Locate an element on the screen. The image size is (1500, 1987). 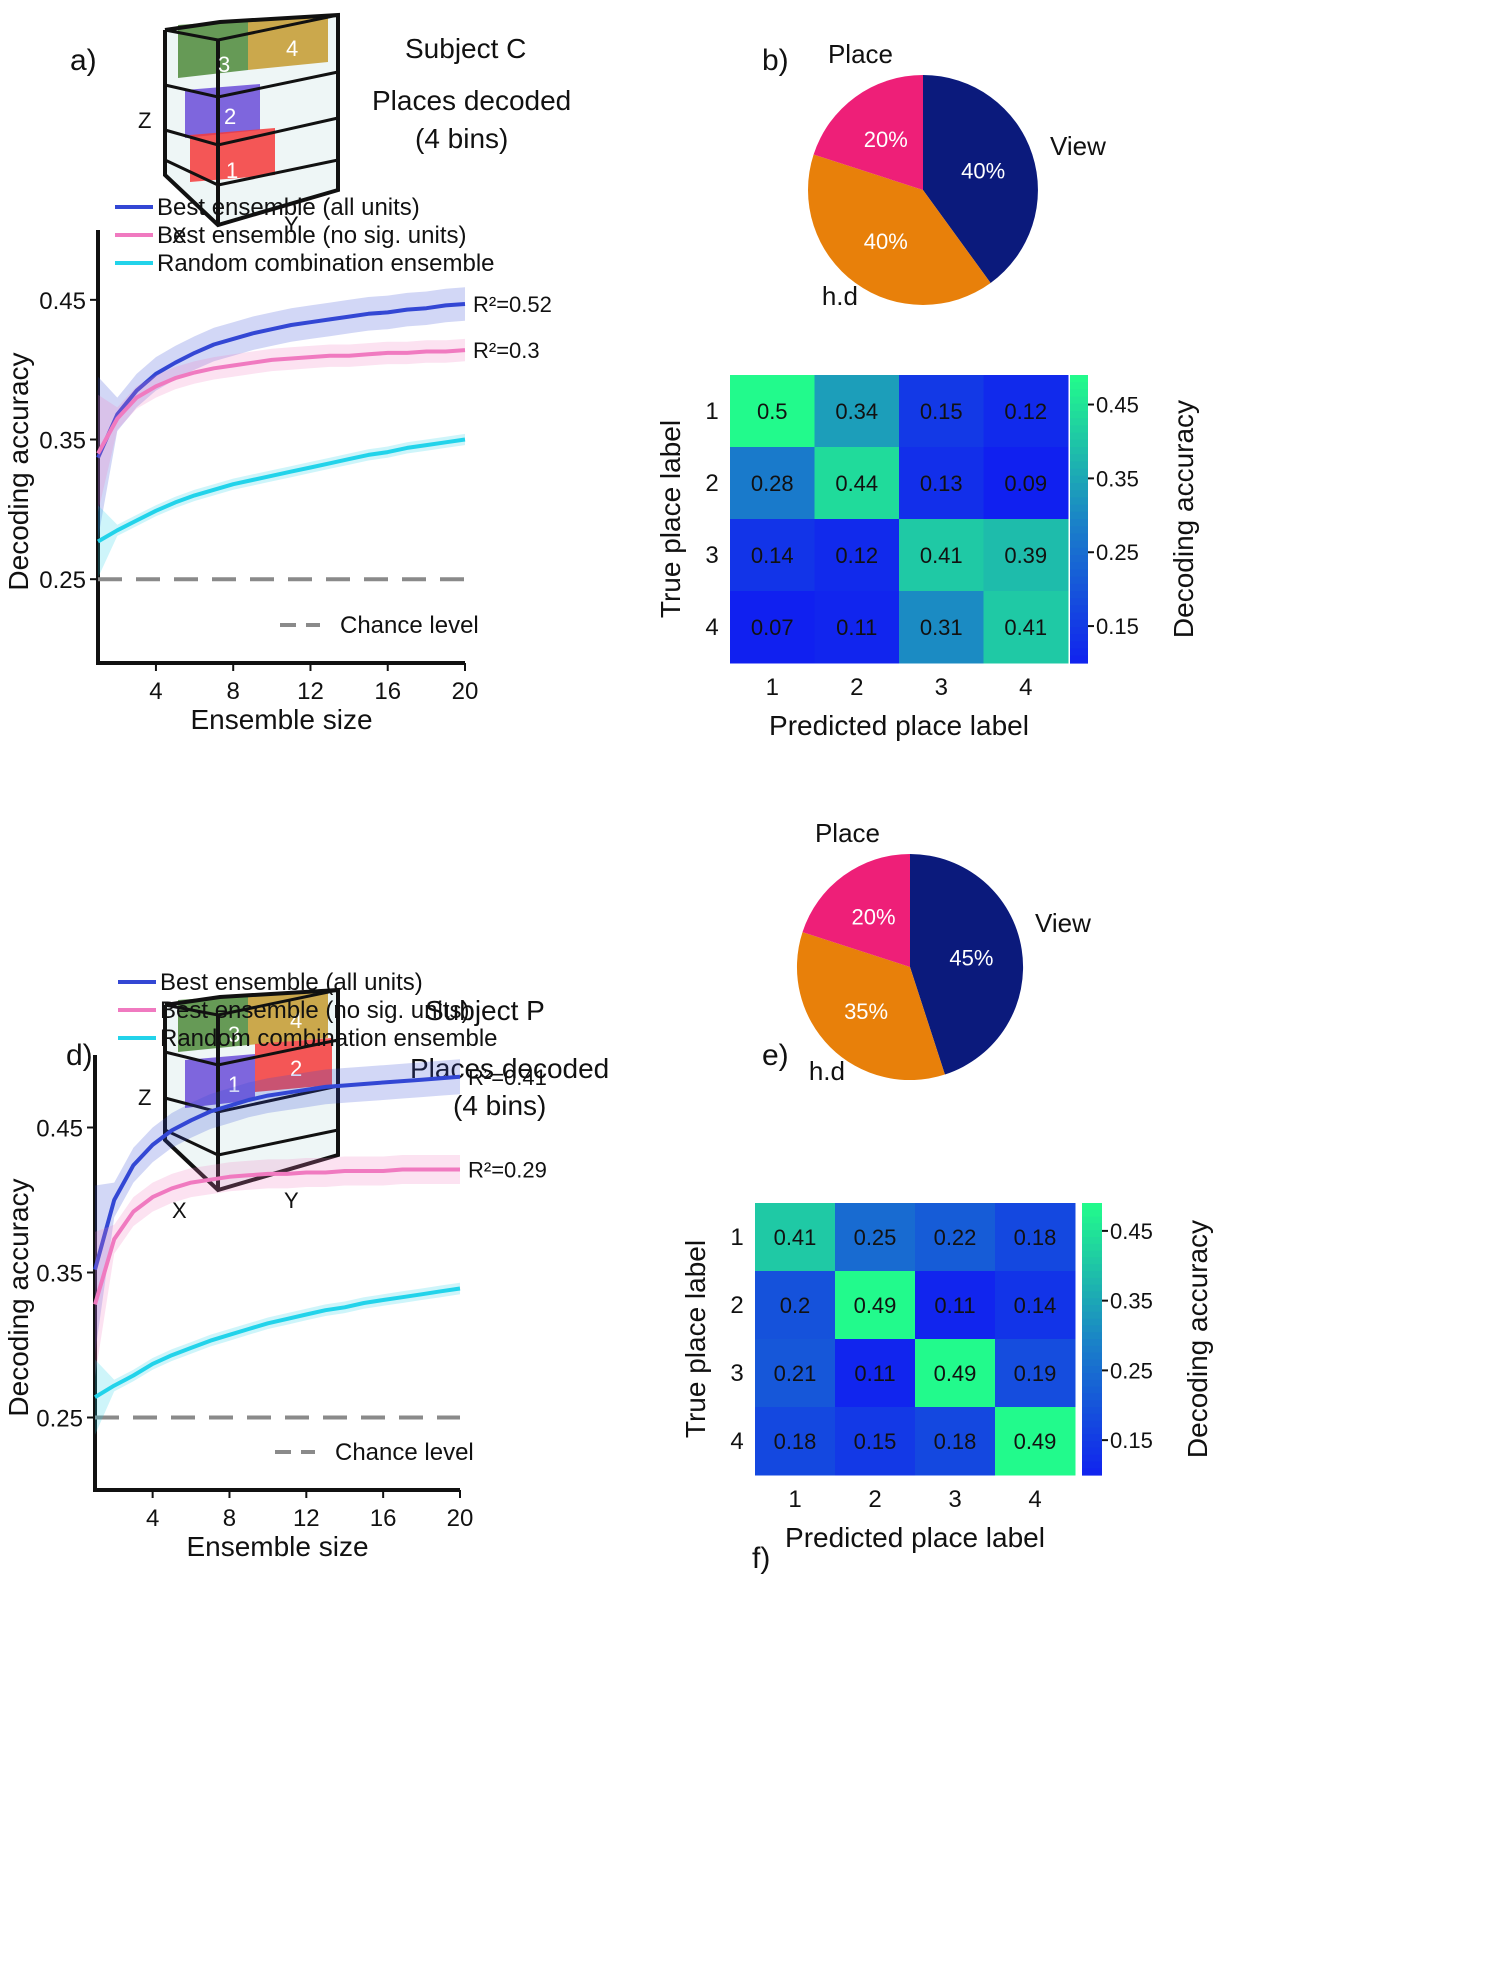
pie-pct-b-2: 20% is located at coordinates (886, 139).